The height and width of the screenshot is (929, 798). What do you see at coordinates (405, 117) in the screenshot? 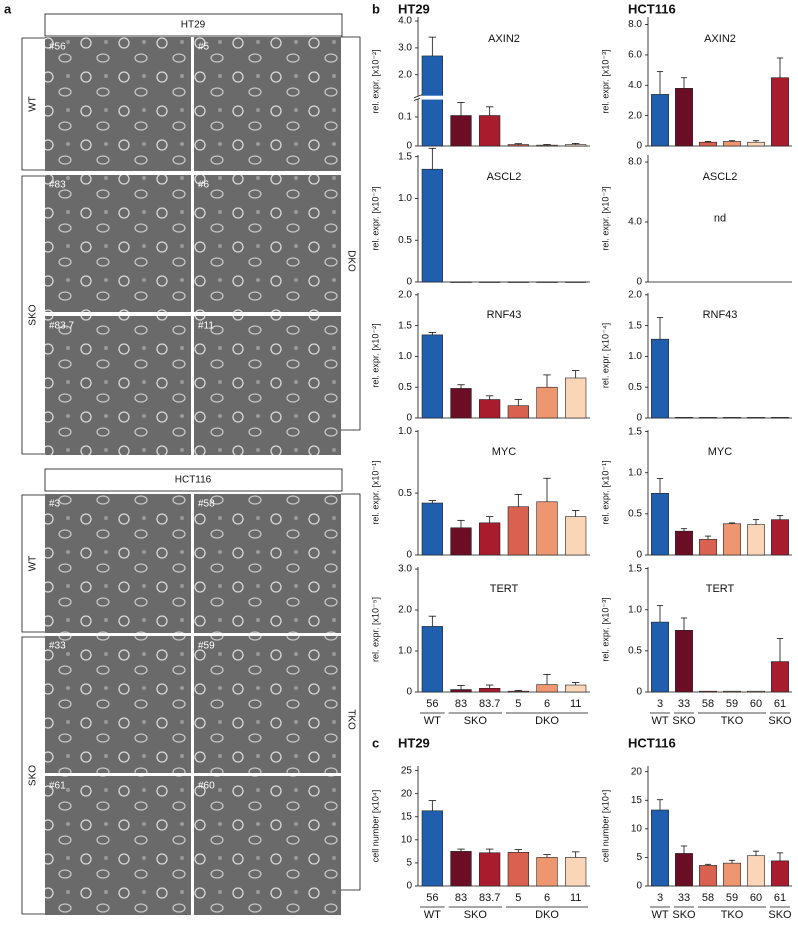
I see `y-tick-label: 0.1` at bounding box center [405, 117].